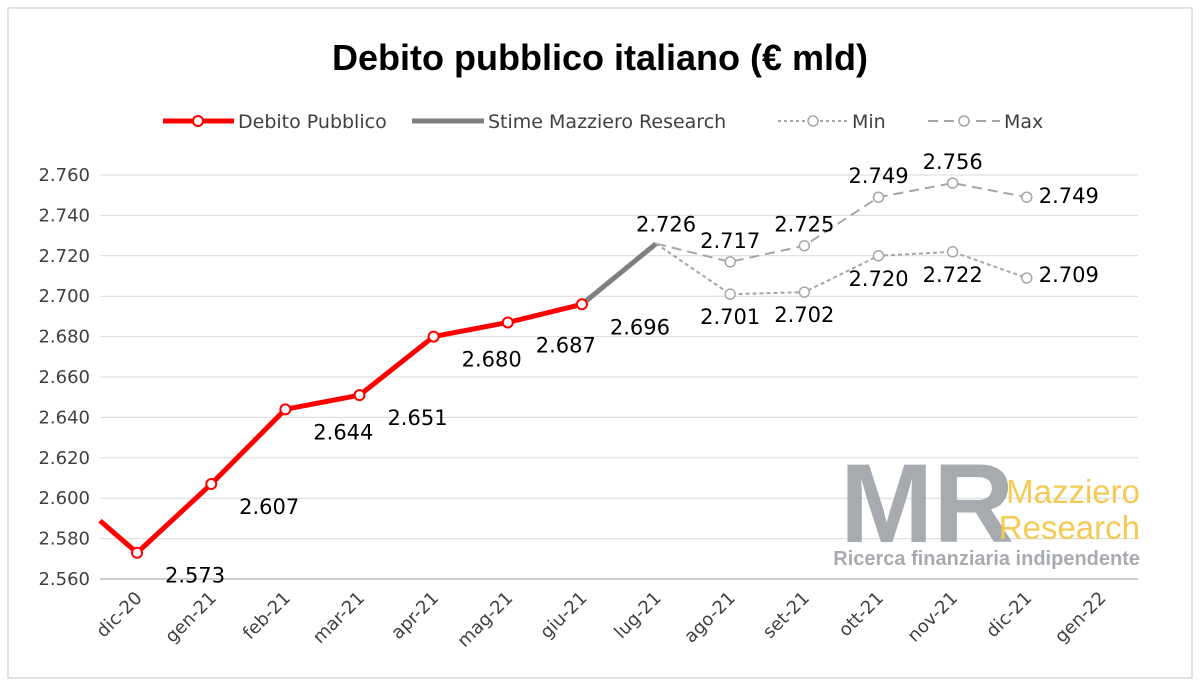 Image resolution: width=1200 pixels, height=688 pixels. I want to click on data-label-min: 2.720, so click(878, 279).